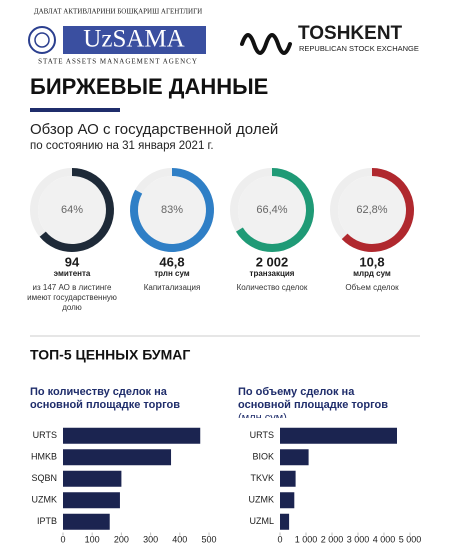 Image resolution: width=449 pixels, height=554 pixels. I want to click on y-tick-label: TKVK, so click(262, 478).